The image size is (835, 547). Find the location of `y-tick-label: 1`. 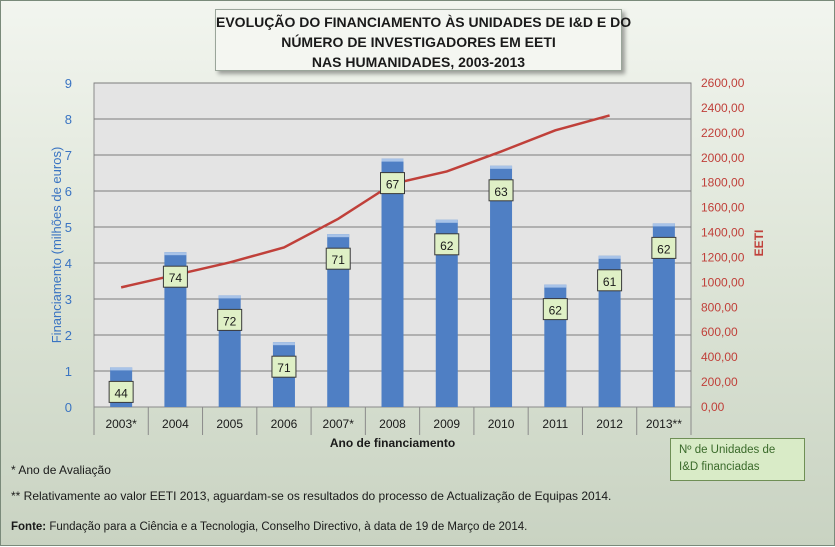

y-tick-label: 1 is located at coordinates (68, 371).